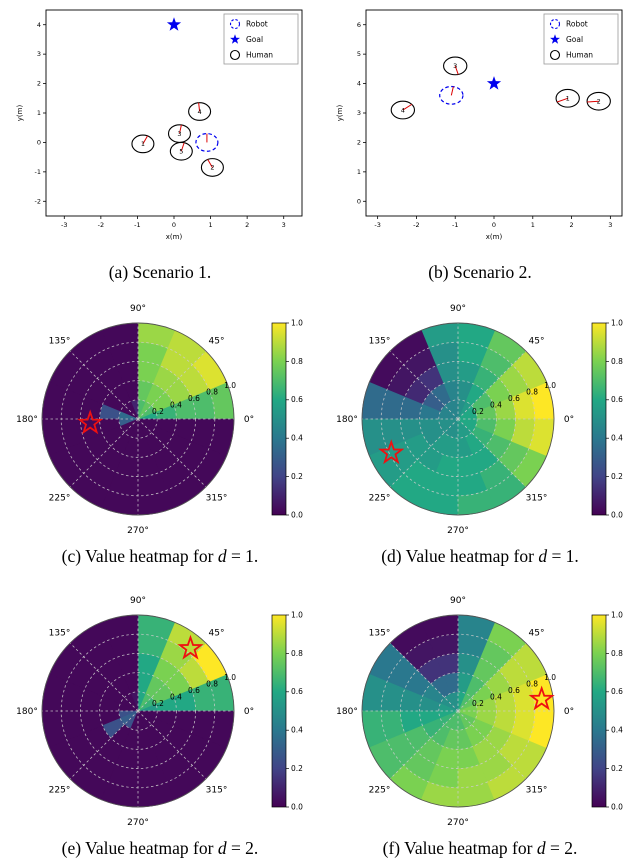  Describe the element at coordinates (460, 556) in the screenshot. I see `caption-text: (d) Value heatmap for` at that location.